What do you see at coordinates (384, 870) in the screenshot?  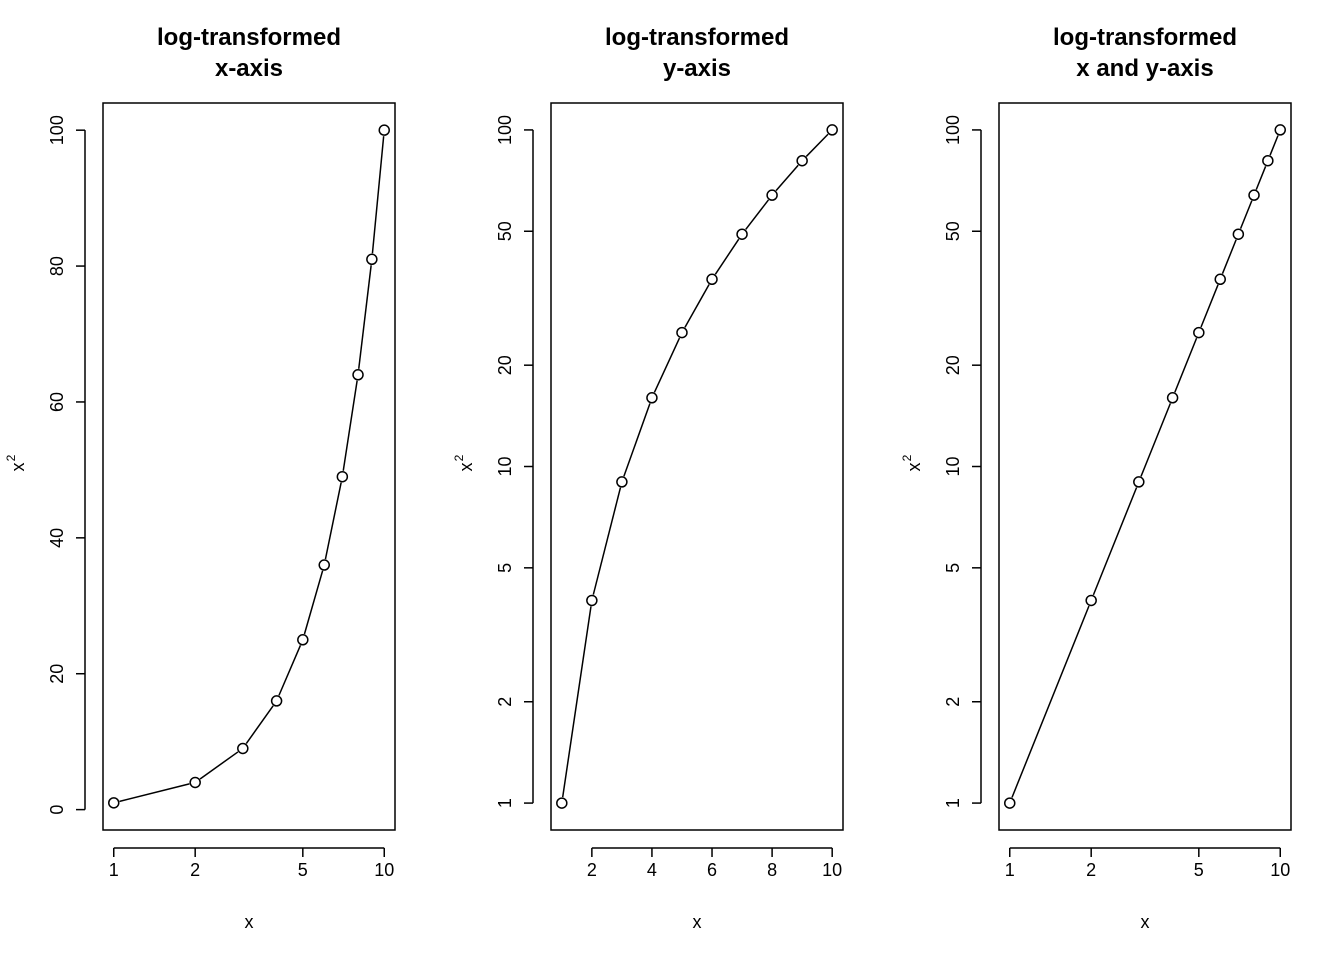 I see `panel-1-x-tick-label: 10` at bounding box center [384, 870].